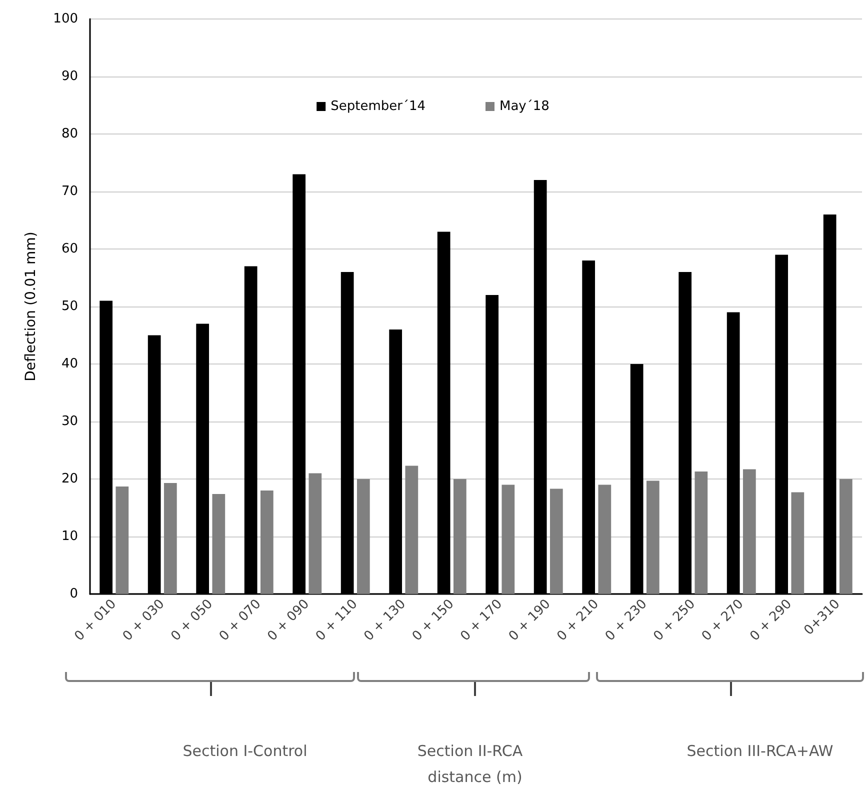 This screenshot has height=793, width=866. I want to click on y-tick-label: 100, so click(65, 19).